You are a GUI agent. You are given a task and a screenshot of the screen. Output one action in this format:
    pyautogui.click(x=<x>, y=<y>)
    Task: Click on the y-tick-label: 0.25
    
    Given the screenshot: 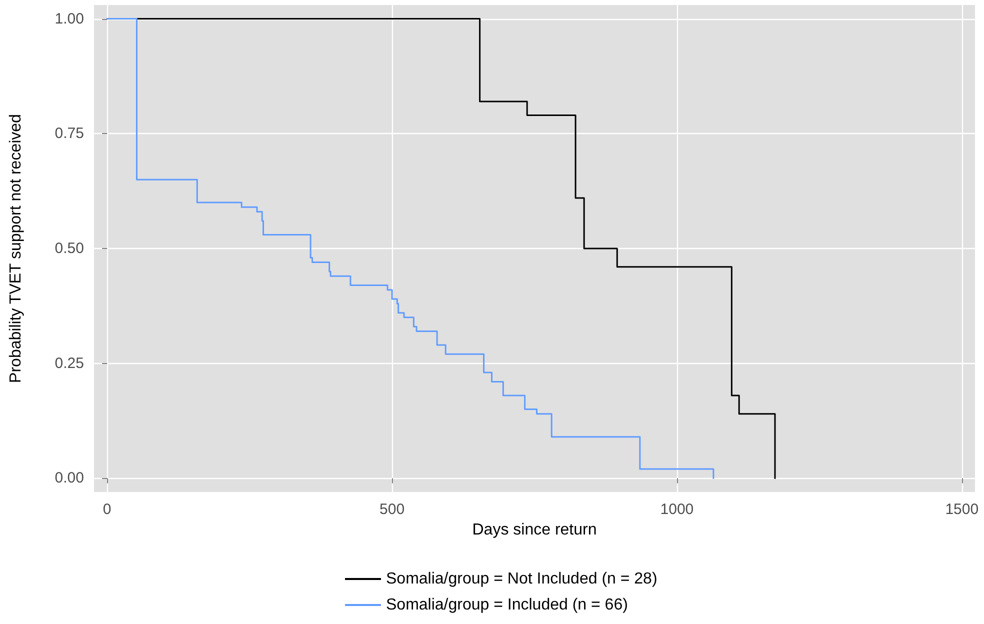 What is the action you would take?
    pyautogui.click(x=69, y=363)
    